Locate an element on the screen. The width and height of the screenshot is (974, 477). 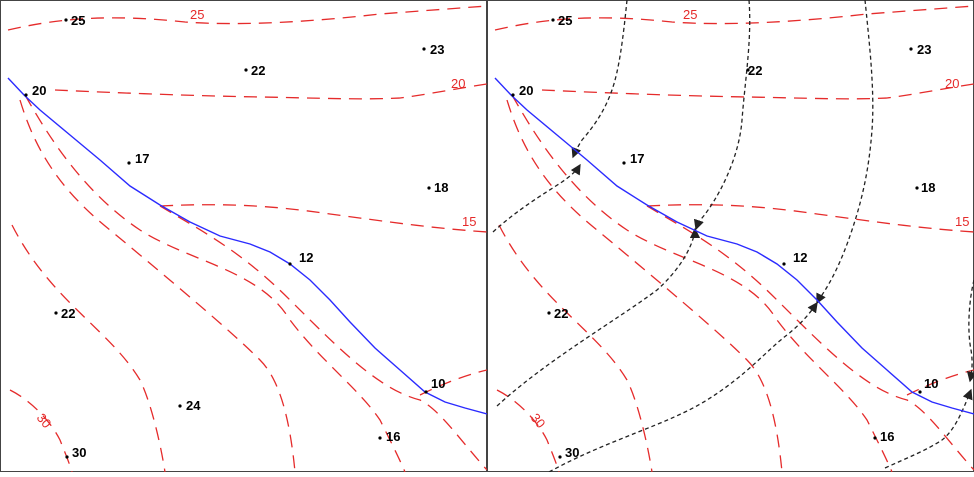
point-24: 24 is located at coordinates (189, 405).